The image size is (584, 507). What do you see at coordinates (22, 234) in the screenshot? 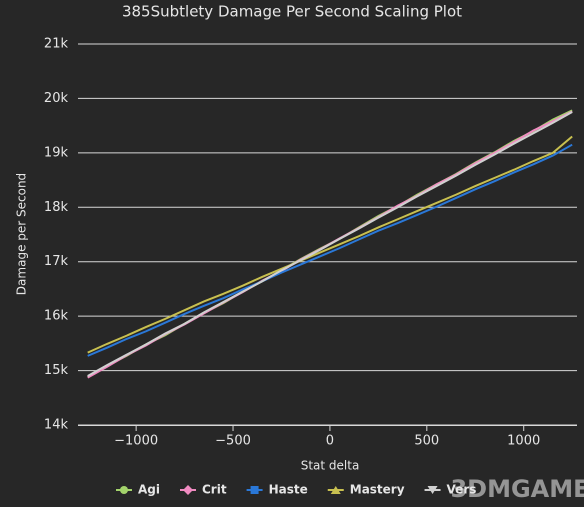
I see `y-axis-label: Damage per Second` at bounding box center [22, 234].